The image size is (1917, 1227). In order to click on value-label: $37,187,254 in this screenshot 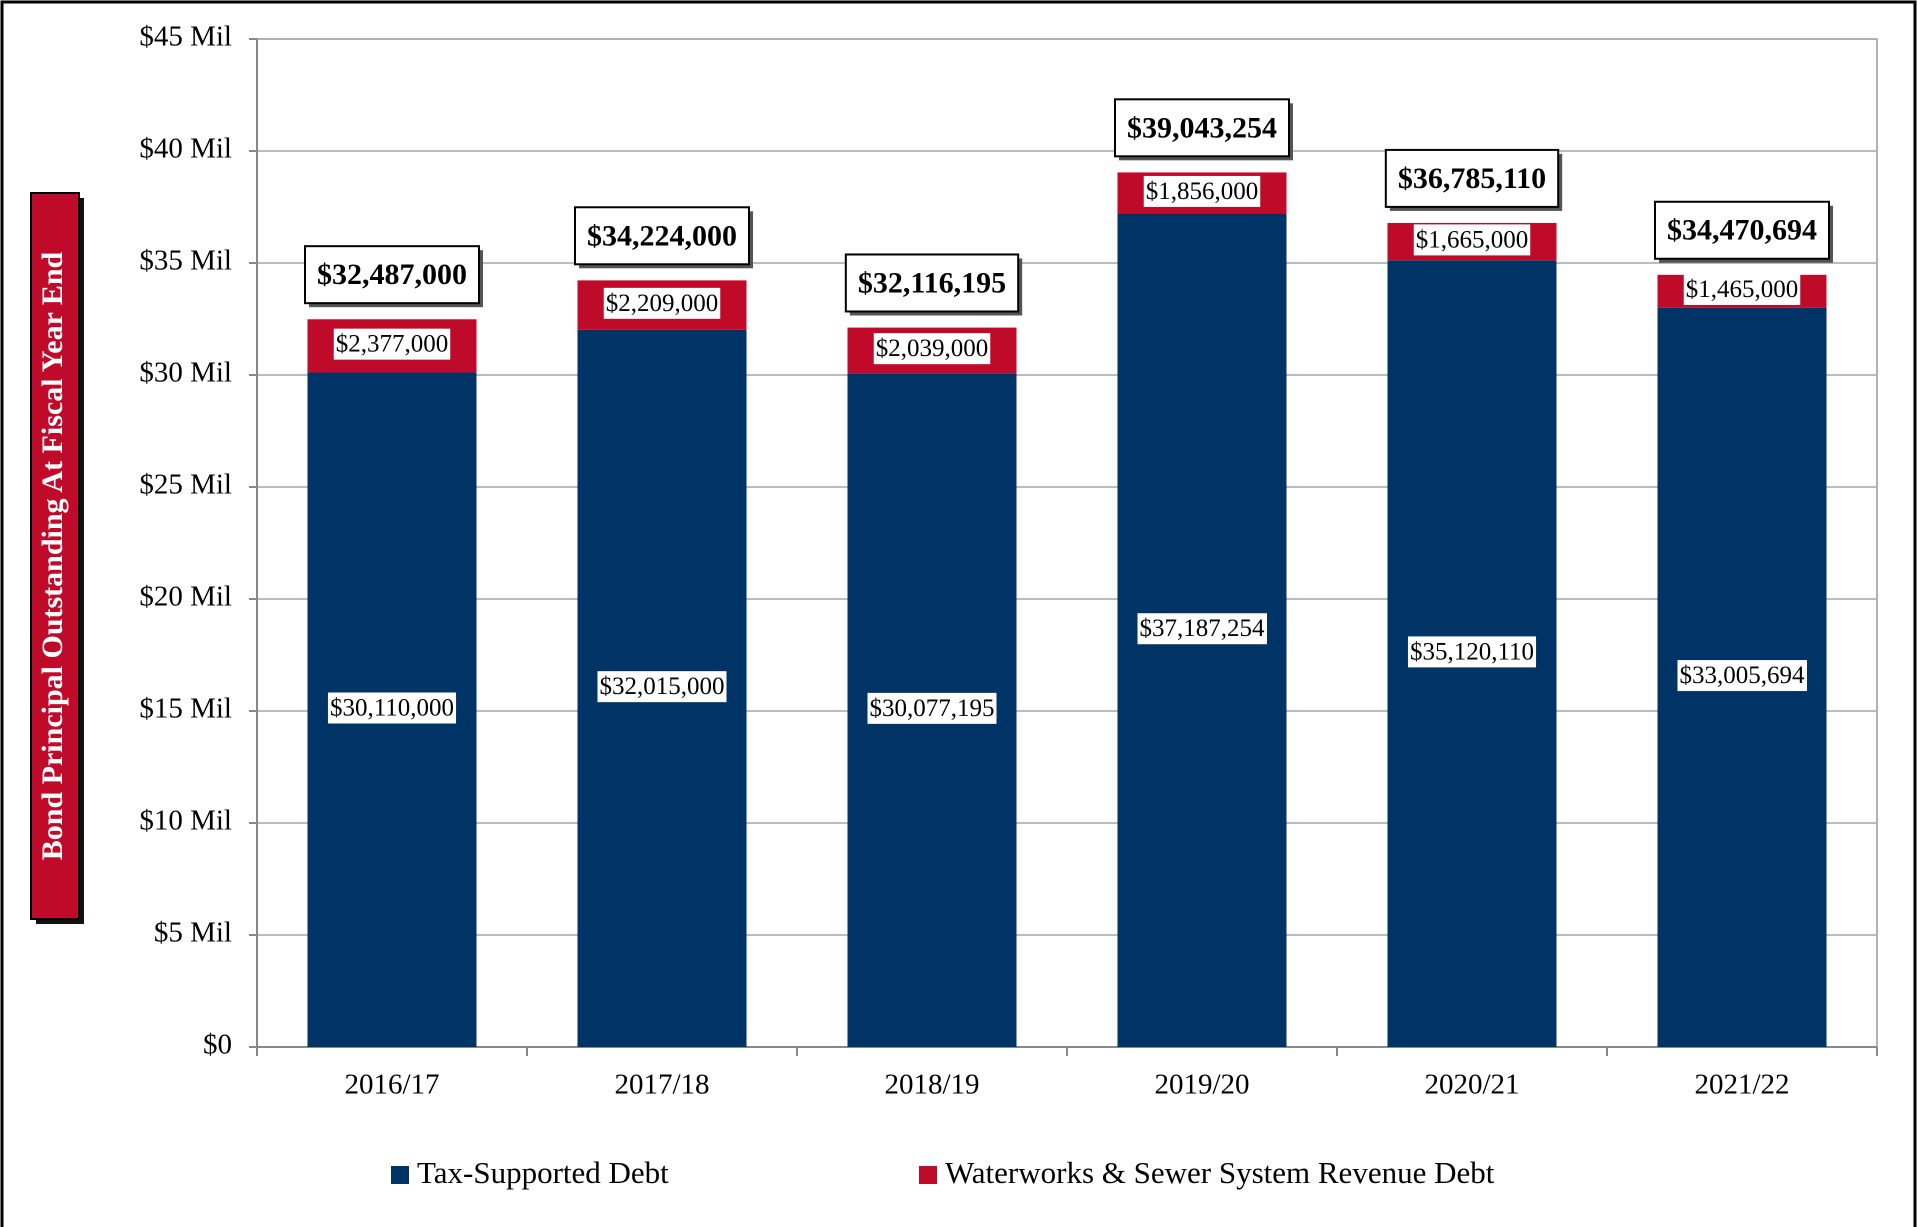, I will do `click(1203, 628)`.